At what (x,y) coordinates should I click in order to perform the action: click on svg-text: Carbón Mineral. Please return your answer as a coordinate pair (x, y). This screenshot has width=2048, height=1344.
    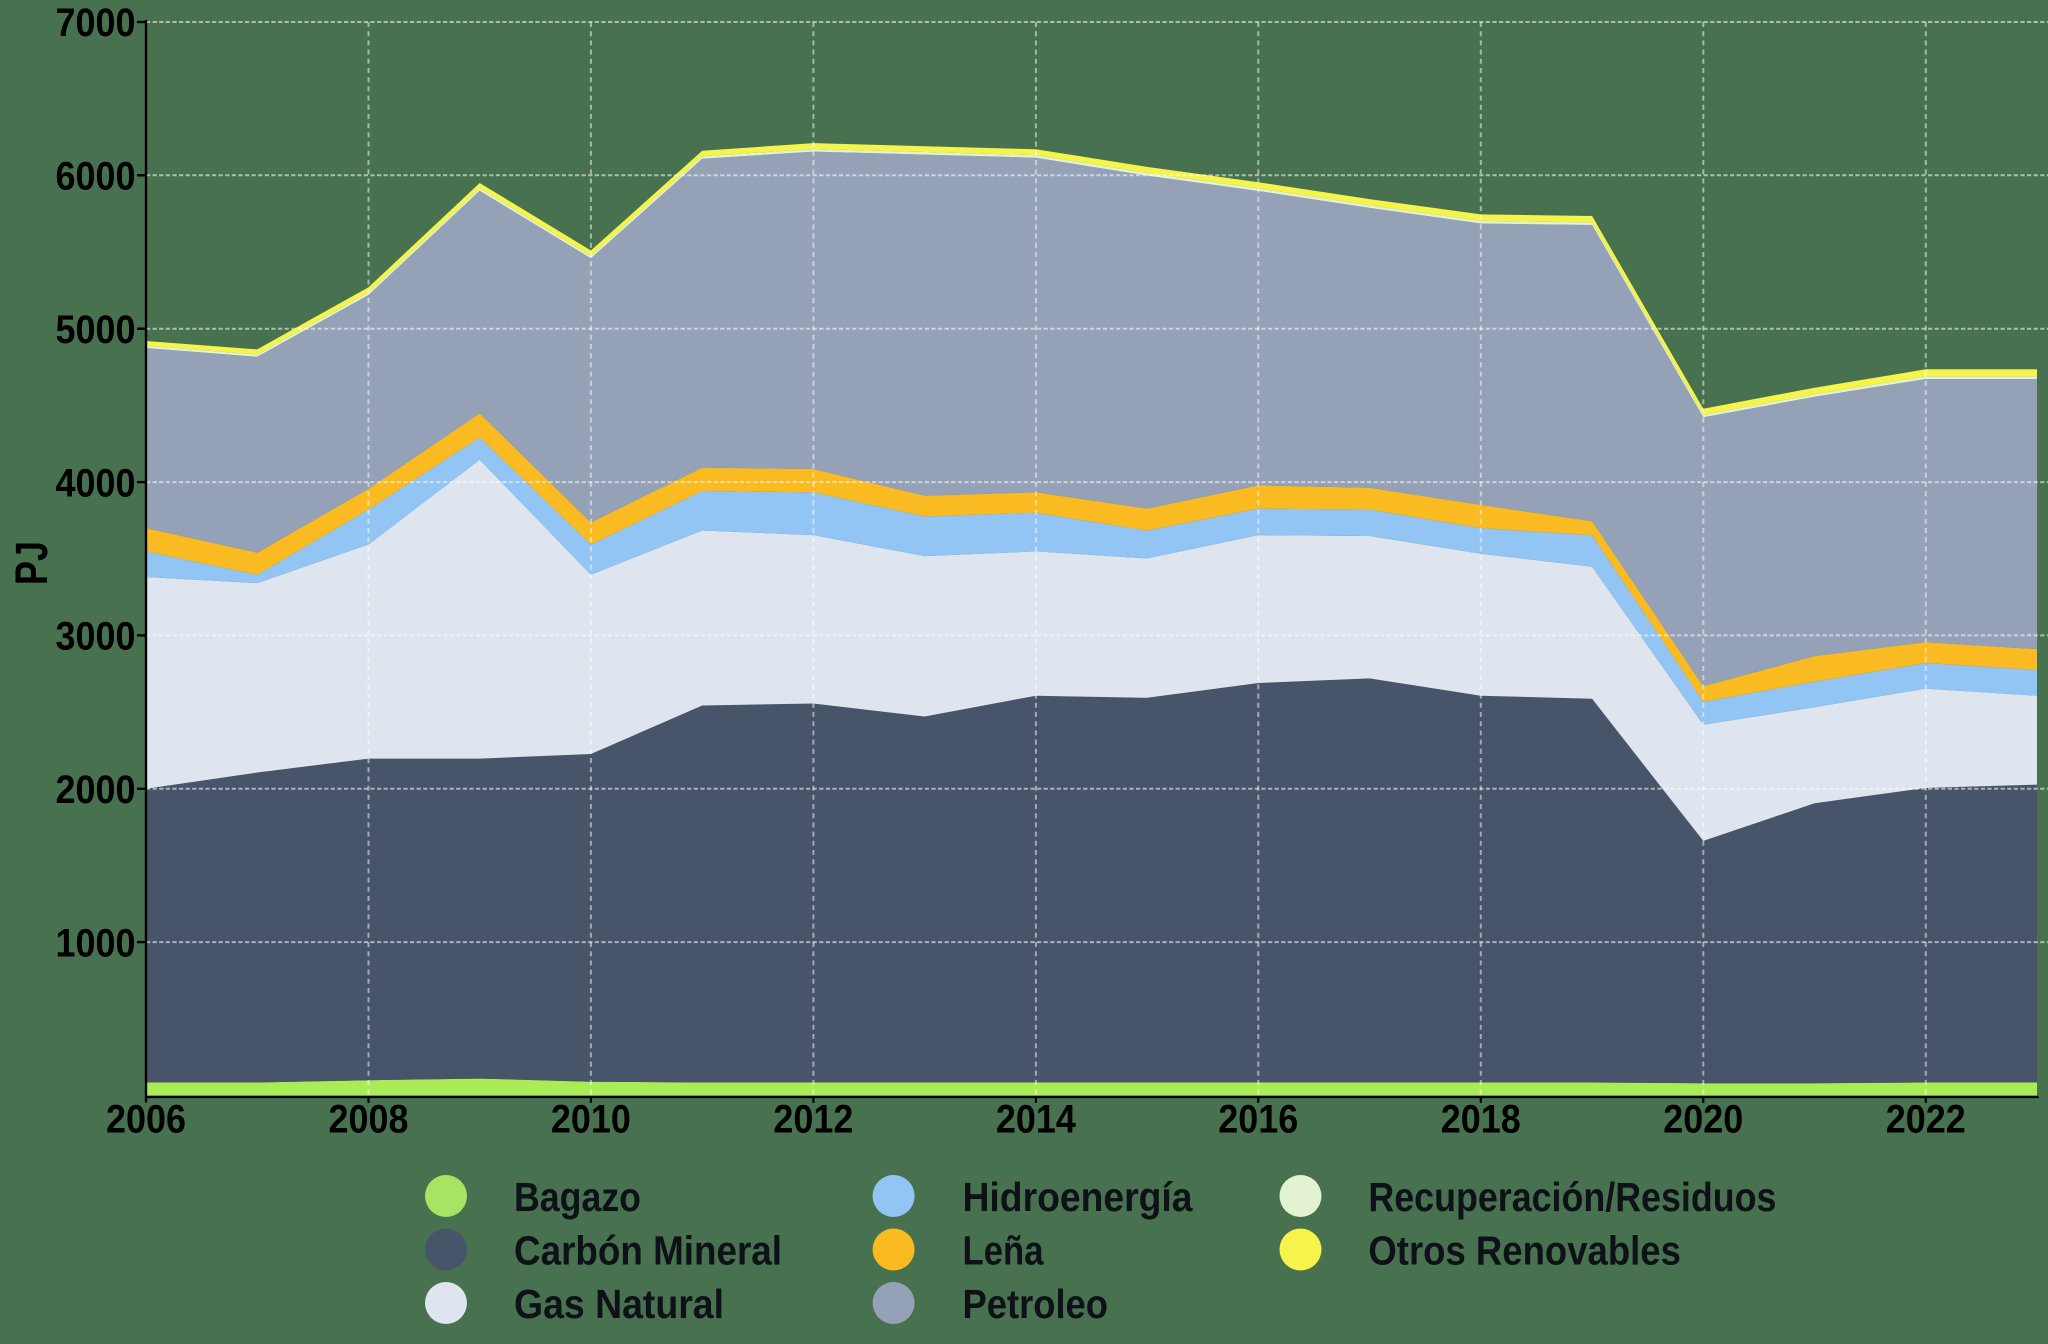
    Looking at the image, I should click on (648, 1251).